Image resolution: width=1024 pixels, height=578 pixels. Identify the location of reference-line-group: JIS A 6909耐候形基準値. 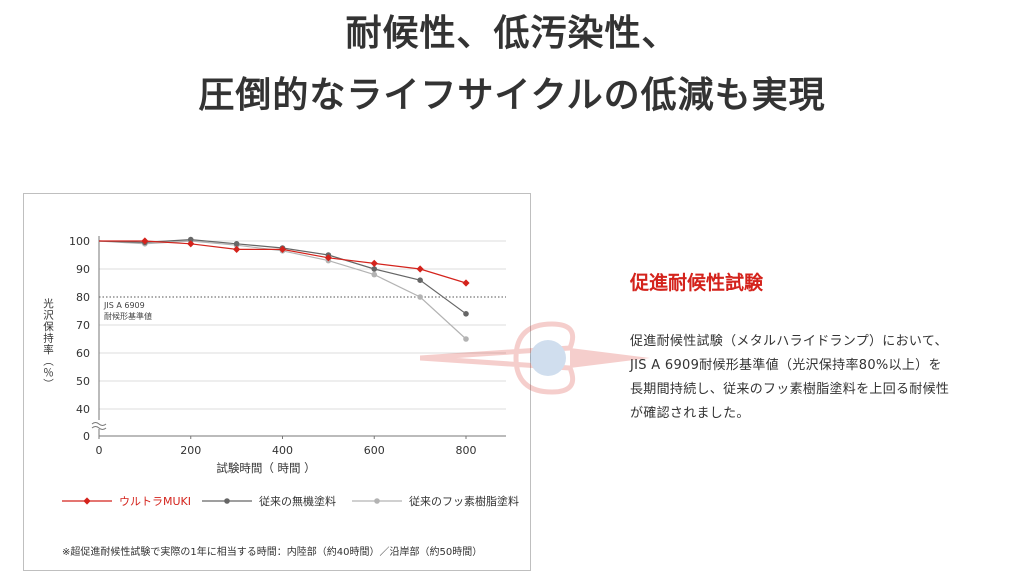
(302, 308).